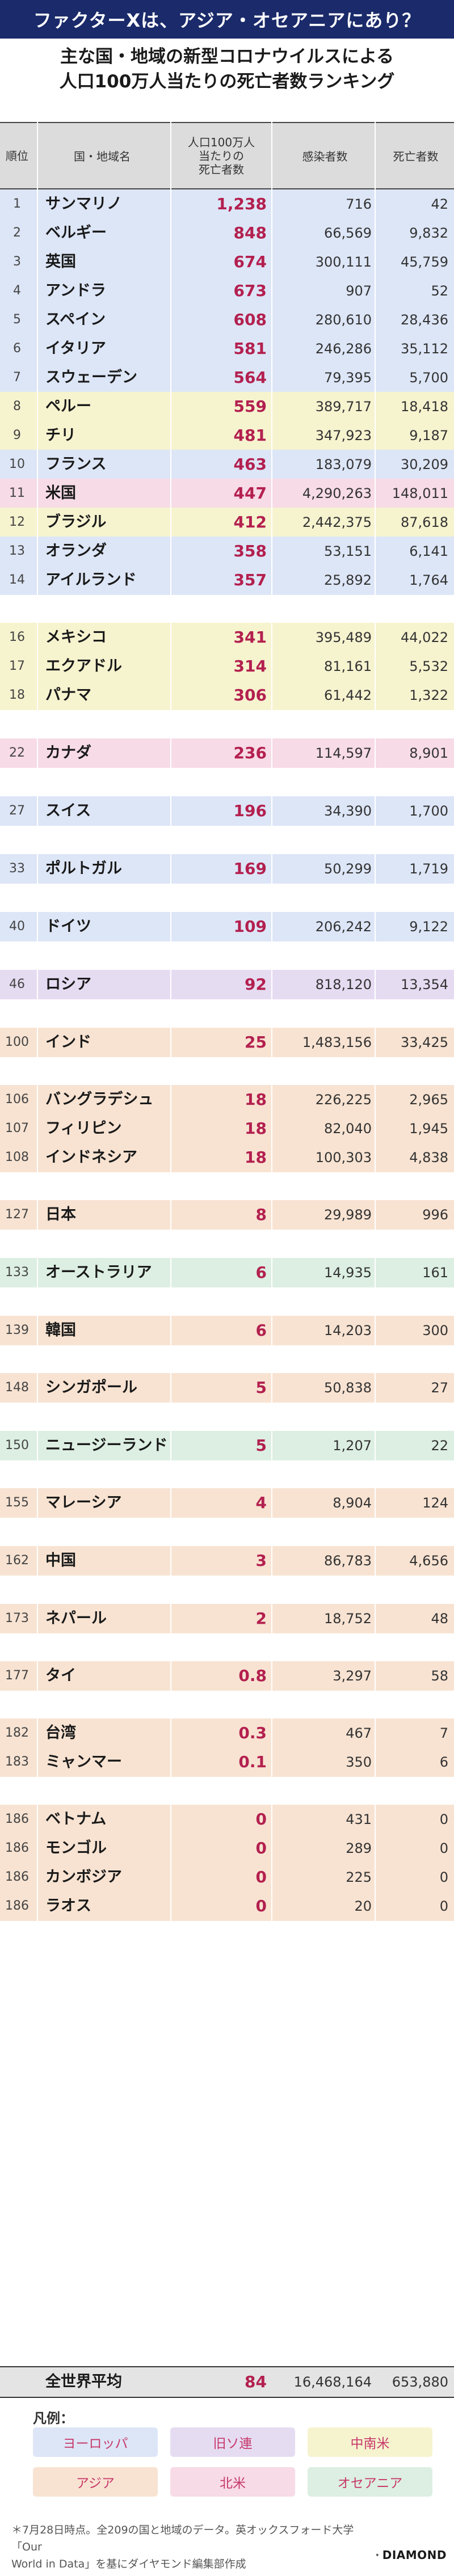 This screenshot has height=2576, width=454. Describe the element at coordinates (428, 580) in the screenshot. I see `row-deaths: 1,764` at that location.